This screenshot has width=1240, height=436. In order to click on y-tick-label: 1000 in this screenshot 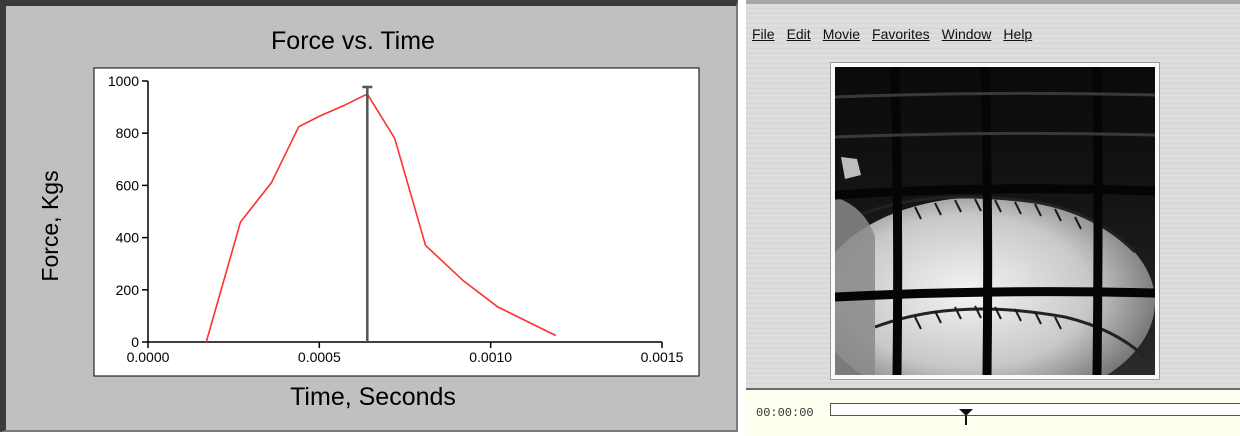, I will do `click(123, 81)`.